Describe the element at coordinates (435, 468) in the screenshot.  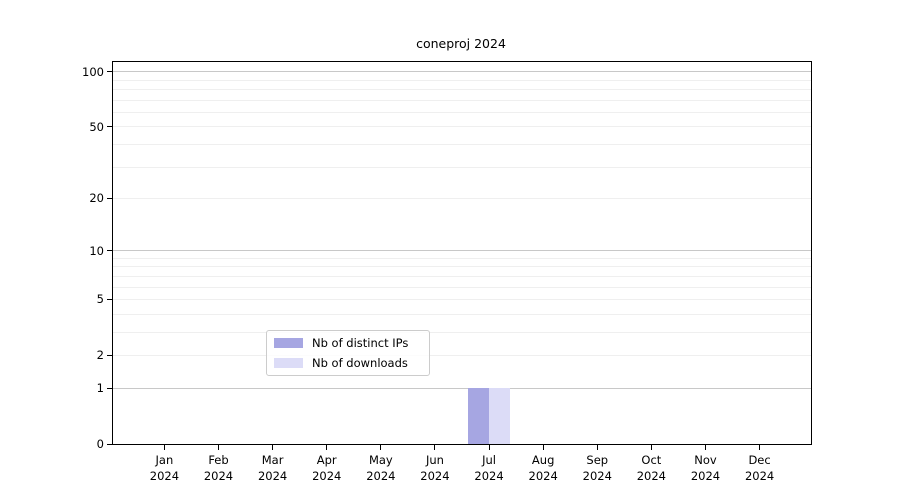
I see `x-tick-label: Jun 2024` at that location.